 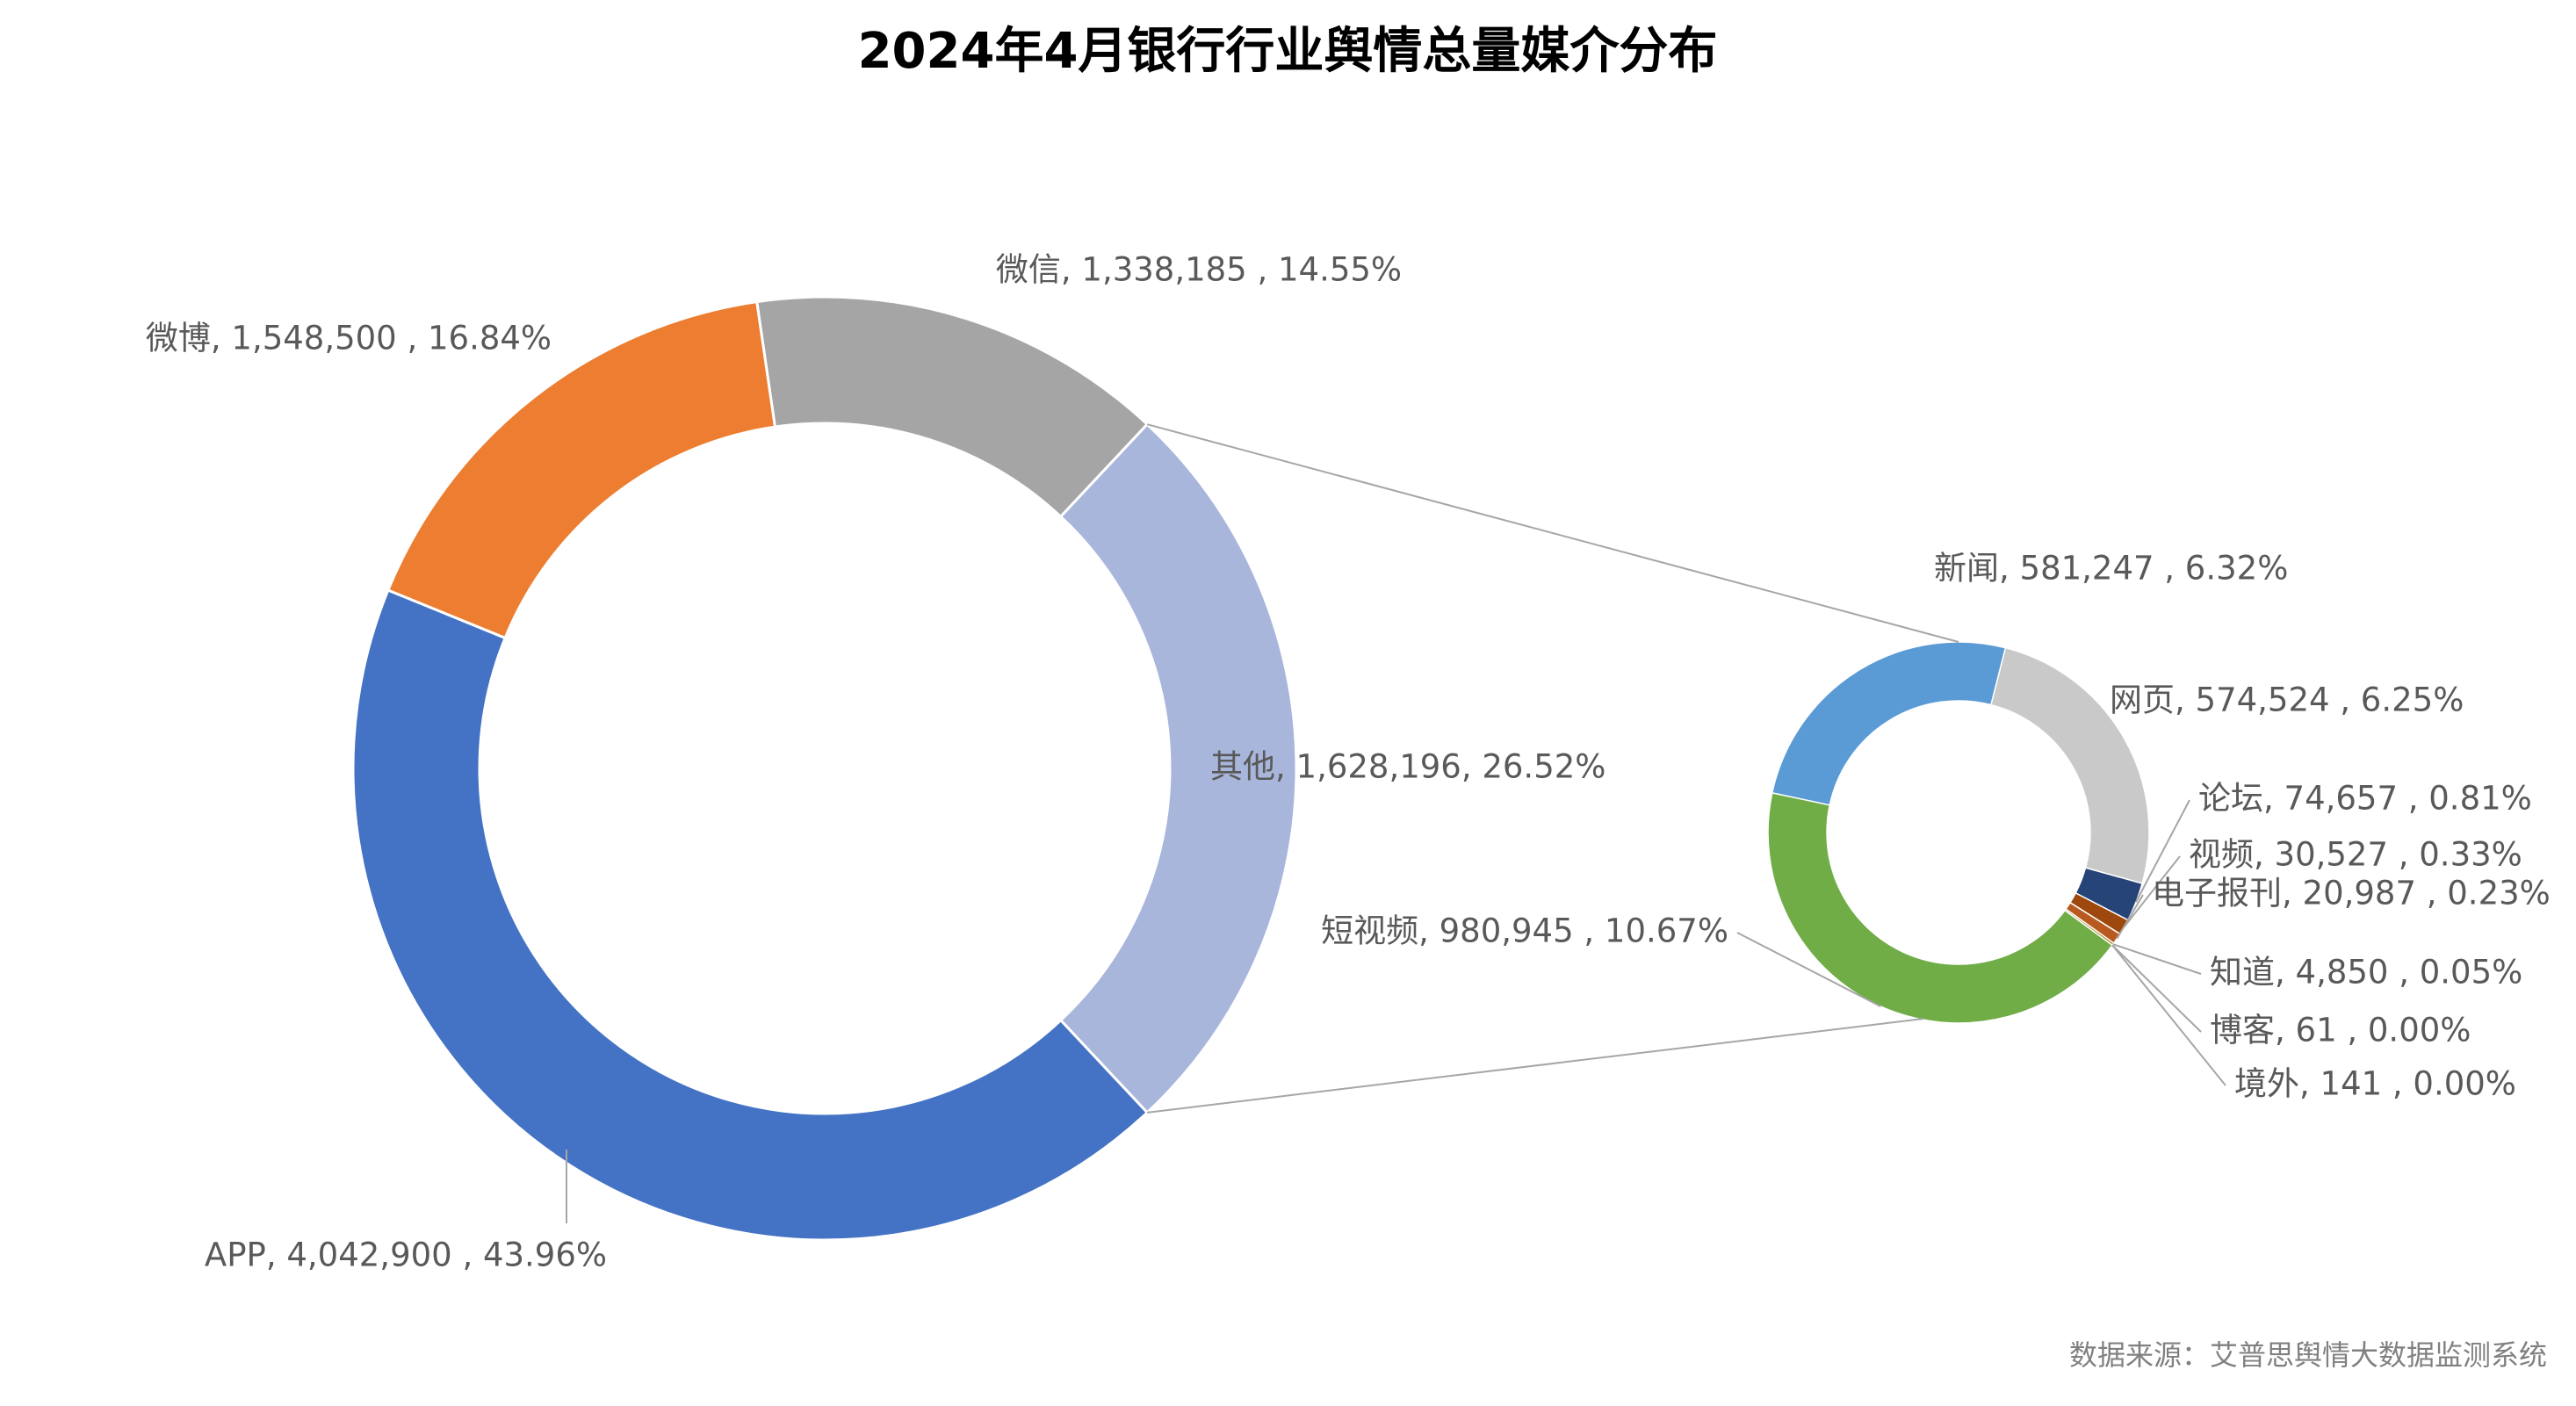 I want to click on data-label: 短视频, 980,945 , 10.67%, so click(x=1524, y=931).